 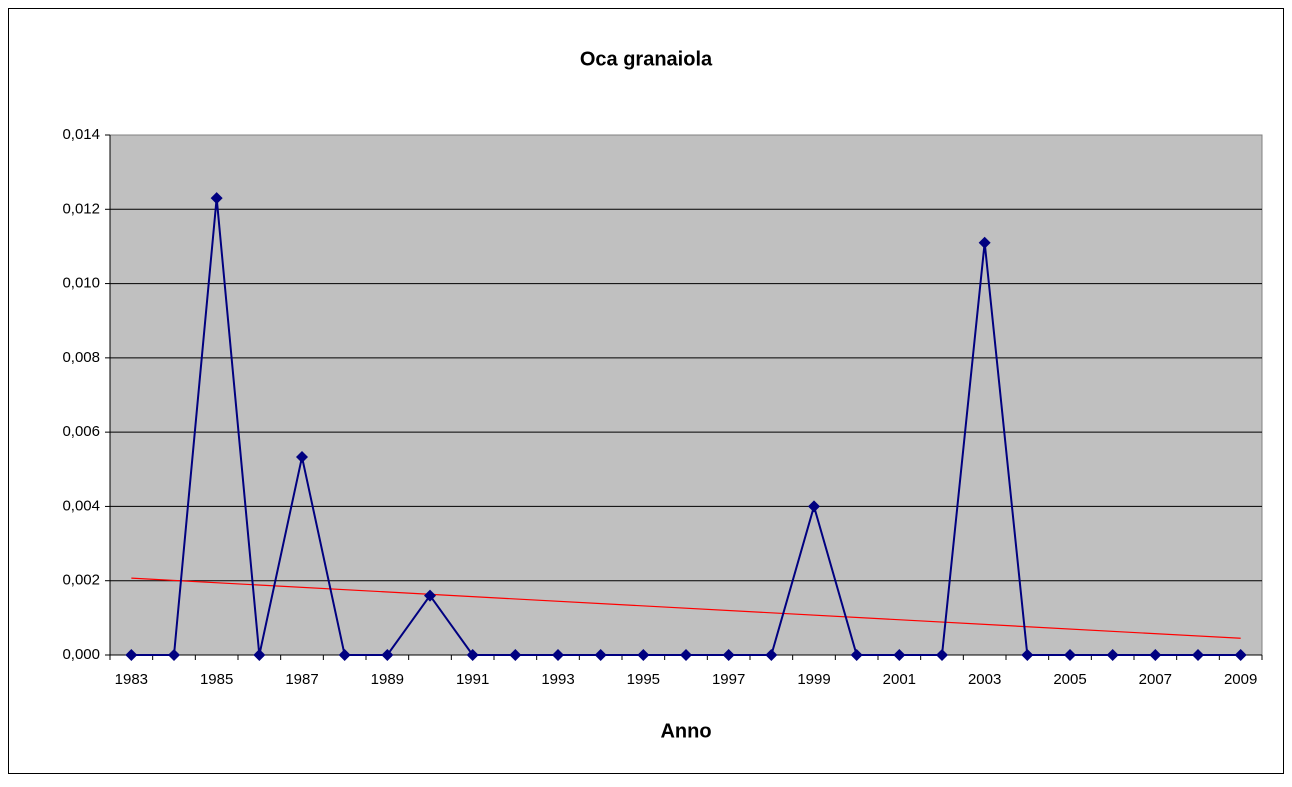 I want to click on x-tick-label: 1997, so click(x=728, y=679).